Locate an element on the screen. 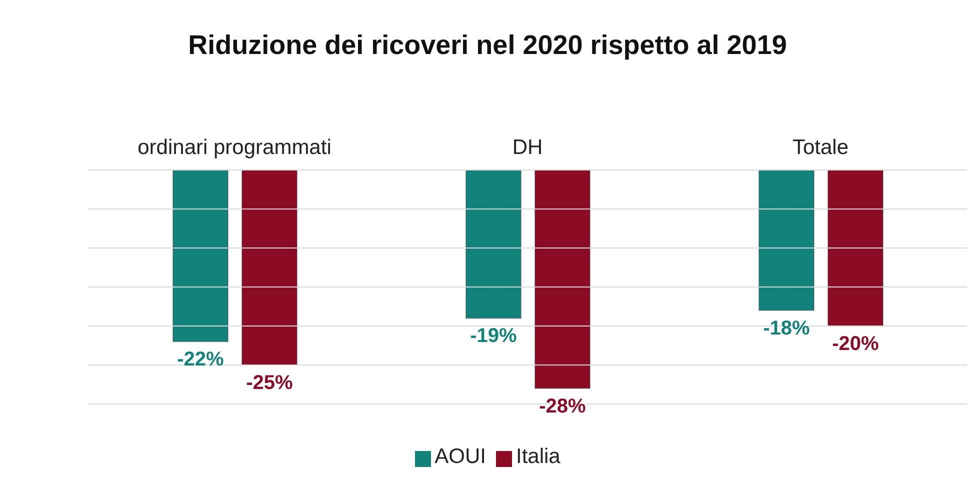 This screenshot has width=975, height=481. x-tick-label: ordinari programmati is located at coordinates (235, 147).